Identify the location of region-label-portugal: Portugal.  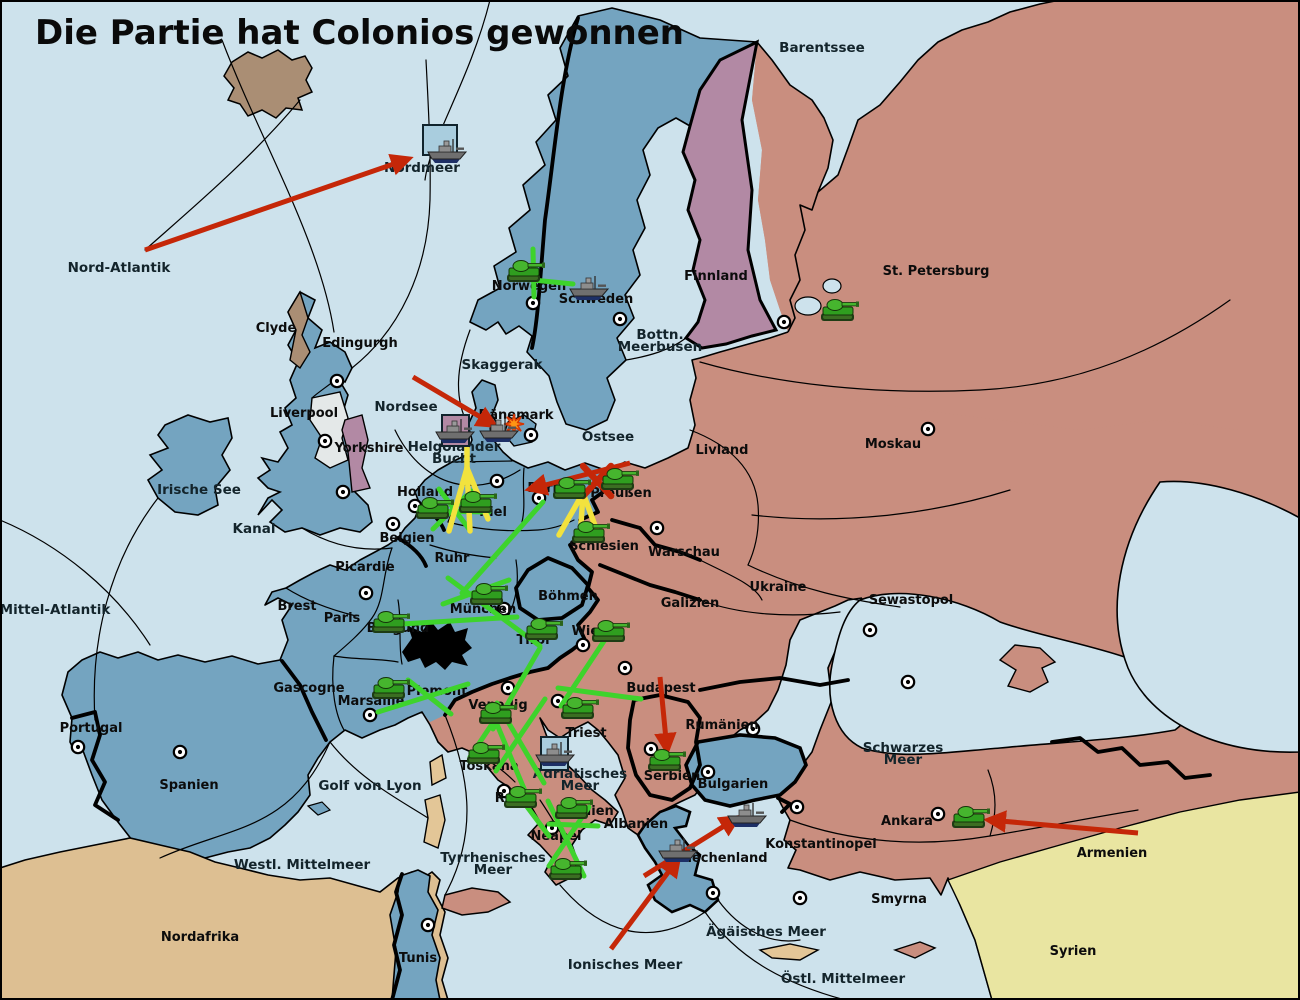
(91, 728).